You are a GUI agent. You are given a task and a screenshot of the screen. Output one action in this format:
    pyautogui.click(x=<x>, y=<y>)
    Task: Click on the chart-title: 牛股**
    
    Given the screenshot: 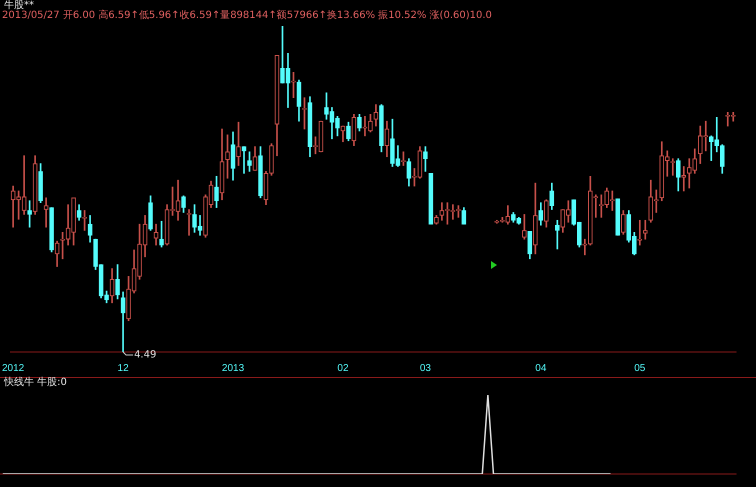 What is the action you would take?
    pyautogui.click(x=19, y=5)
    